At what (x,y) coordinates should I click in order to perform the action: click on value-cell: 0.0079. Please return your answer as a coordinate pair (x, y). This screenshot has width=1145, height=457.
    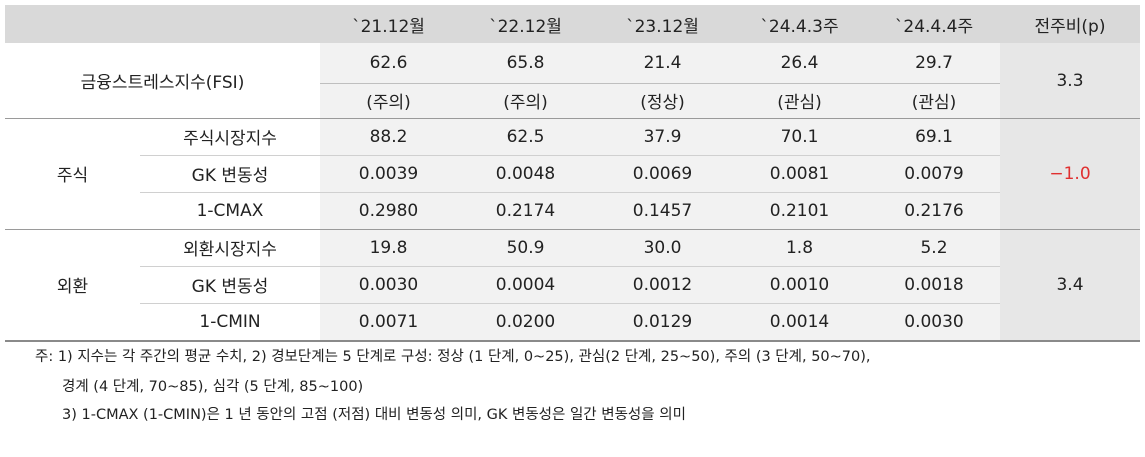
    Looking at the image, I should click on (934, 173).